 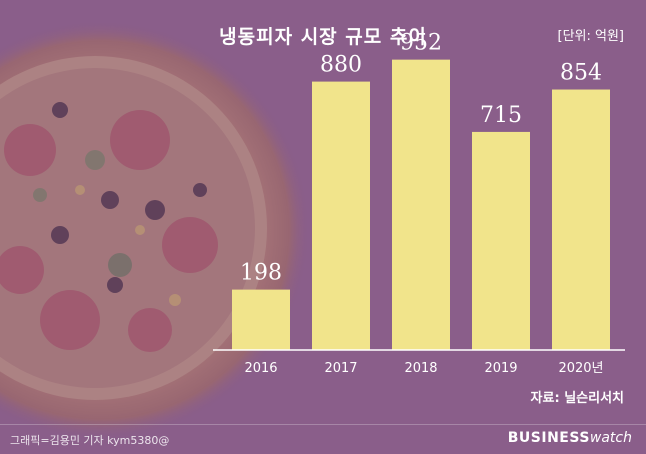 What do you see at coordinates (90, 440) in the screenshot?
I see `graphic-credit: 그래픽=김용민 기자 kym5380@` at bounding box center [90, 440].